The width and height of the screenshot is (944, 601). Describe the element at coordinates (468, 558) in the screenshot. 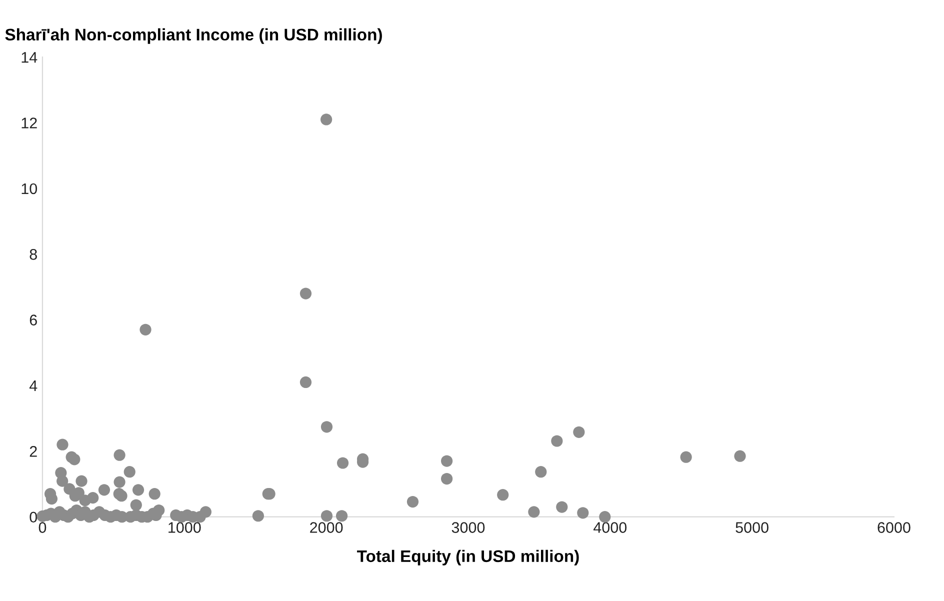

I see `x-axis-title: Total Equity (in USD million)` at that location.